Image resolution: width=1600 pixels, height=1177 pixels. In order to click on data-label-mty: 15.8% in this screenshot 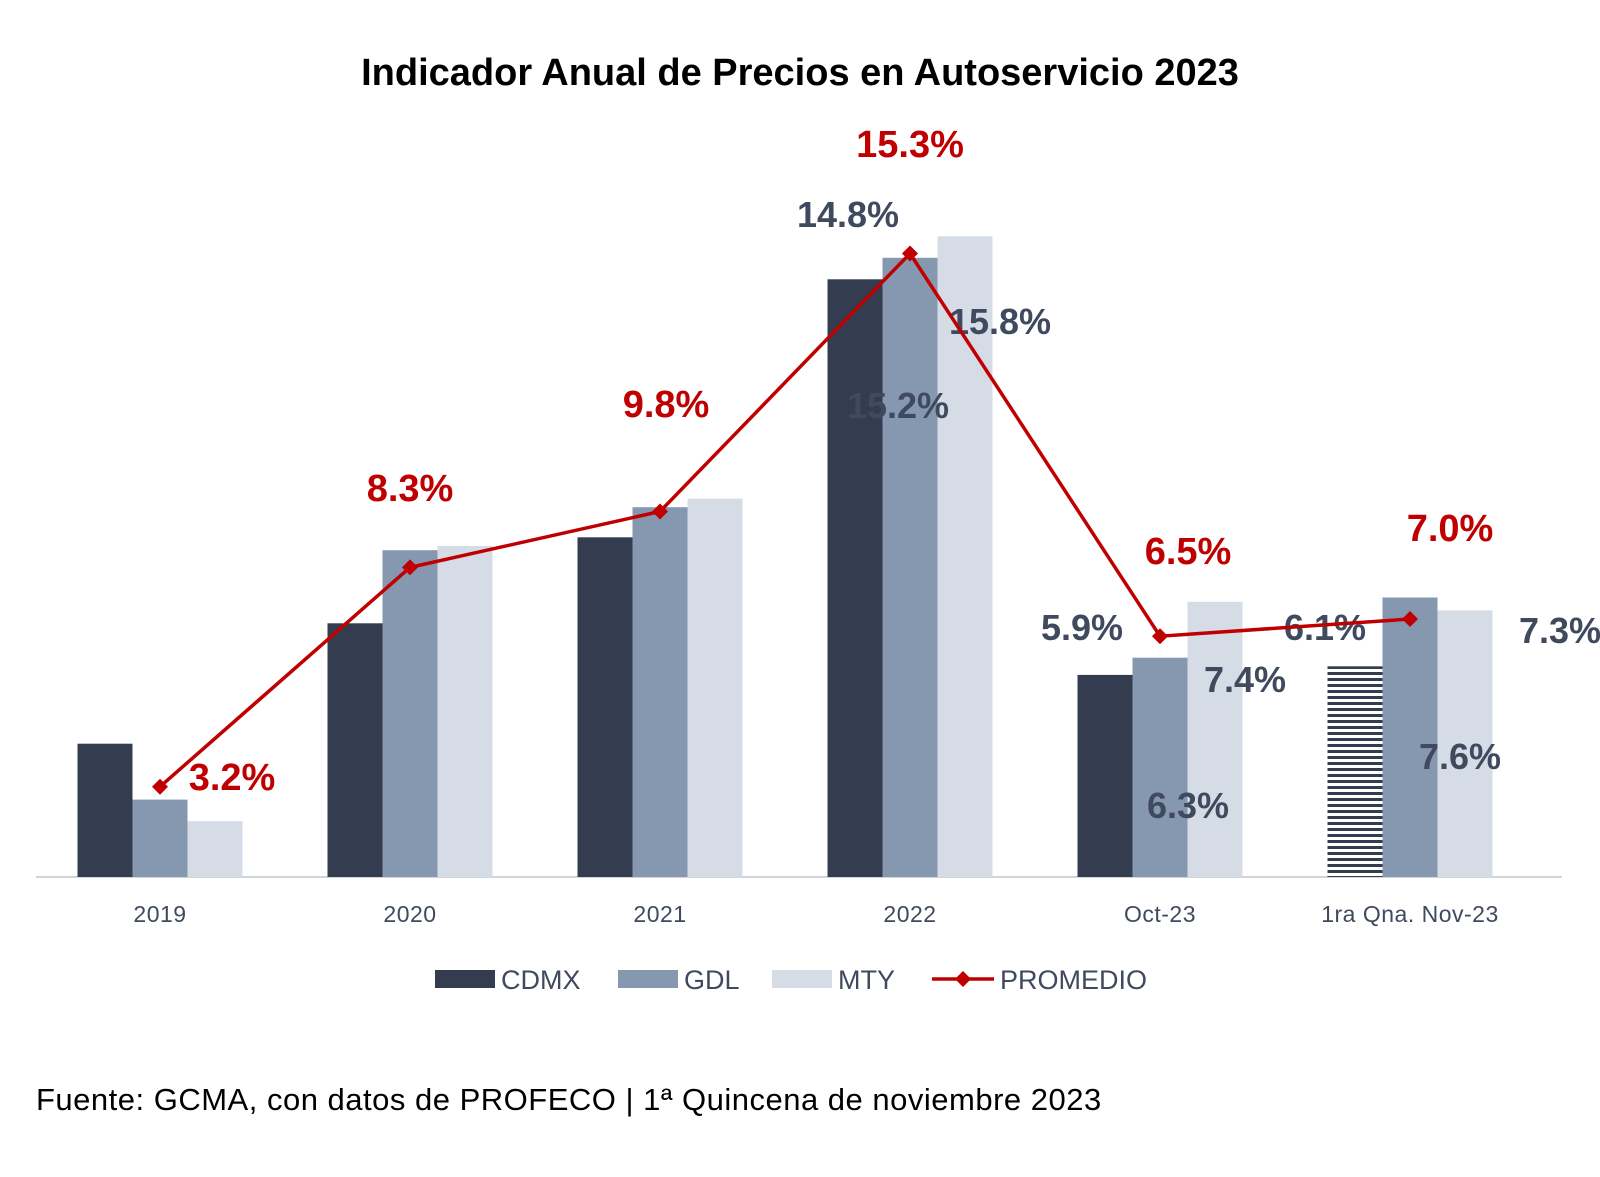, I will do `click(1000, 321)`.